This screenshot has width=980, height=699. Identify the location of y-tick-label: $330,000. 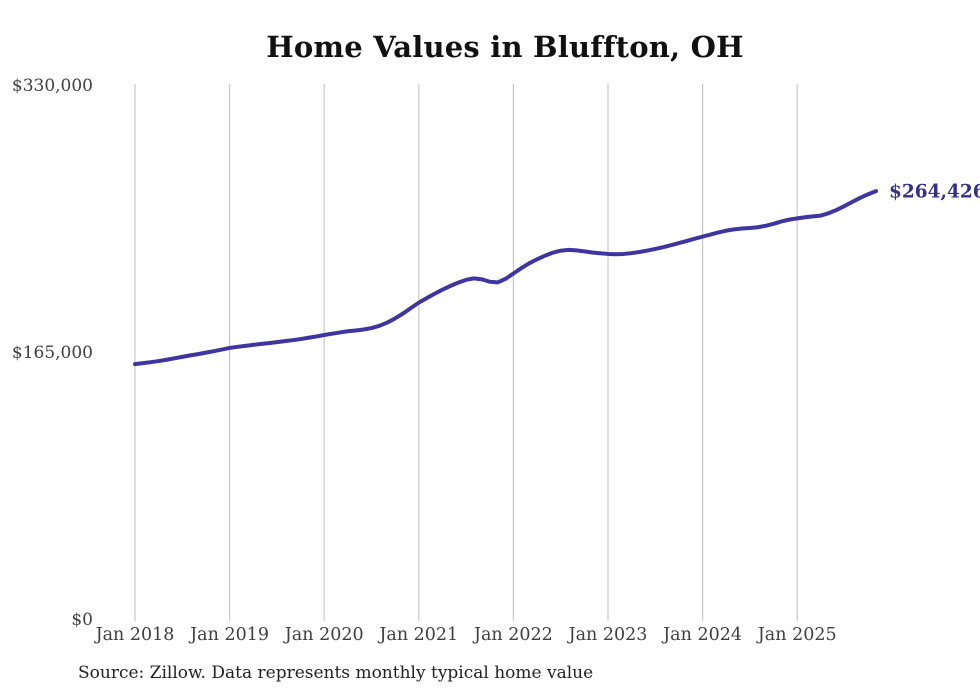
(52, 86).